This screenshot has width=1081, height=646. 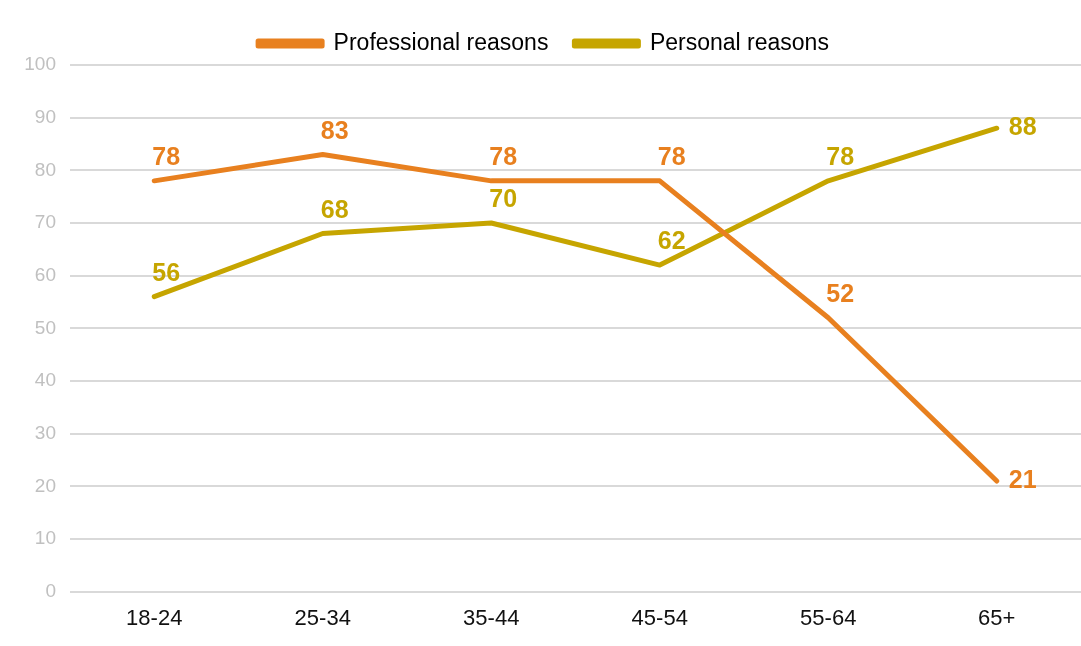 What do you see at coordinates (997, 617) in the screenshot?
I see `x-tick-label: 65+` at bounding box center [997, 617].